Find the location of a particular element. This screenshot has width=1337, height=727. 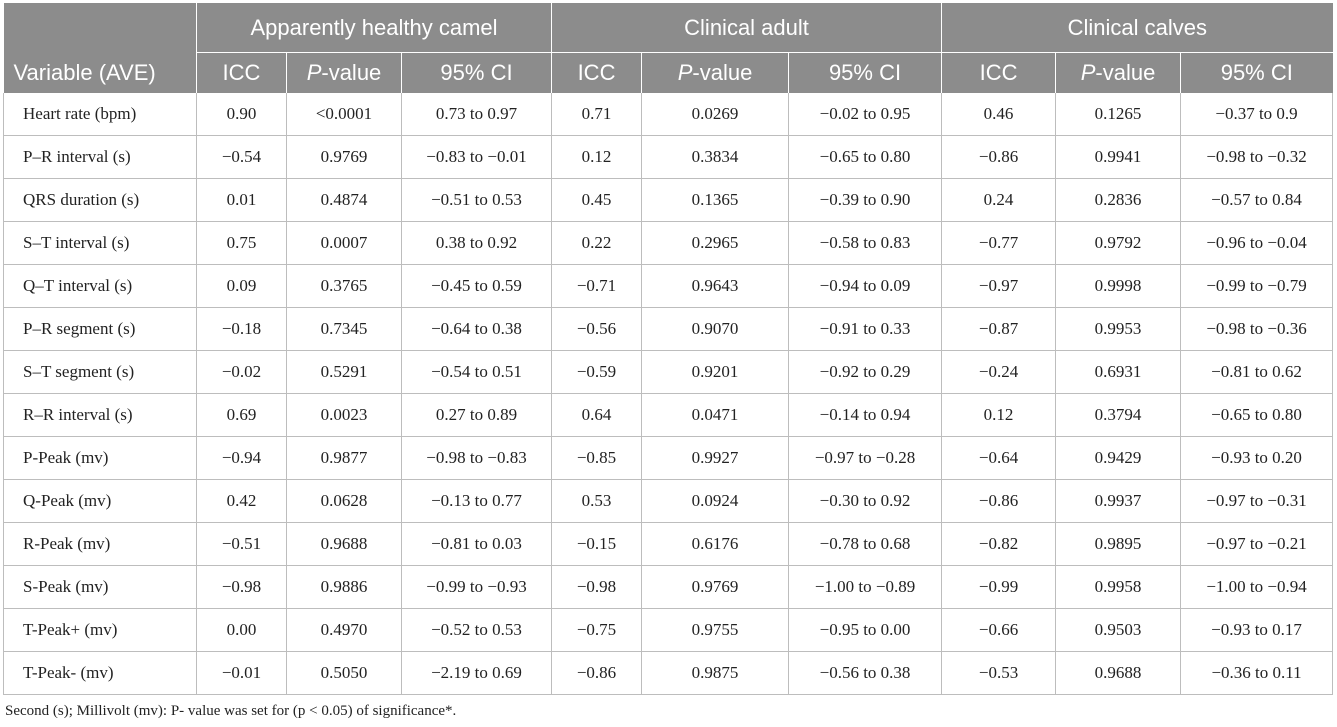

cell-clinical-adult-ci: −0.14 to 0.94 is located at coordinates (865, 415).